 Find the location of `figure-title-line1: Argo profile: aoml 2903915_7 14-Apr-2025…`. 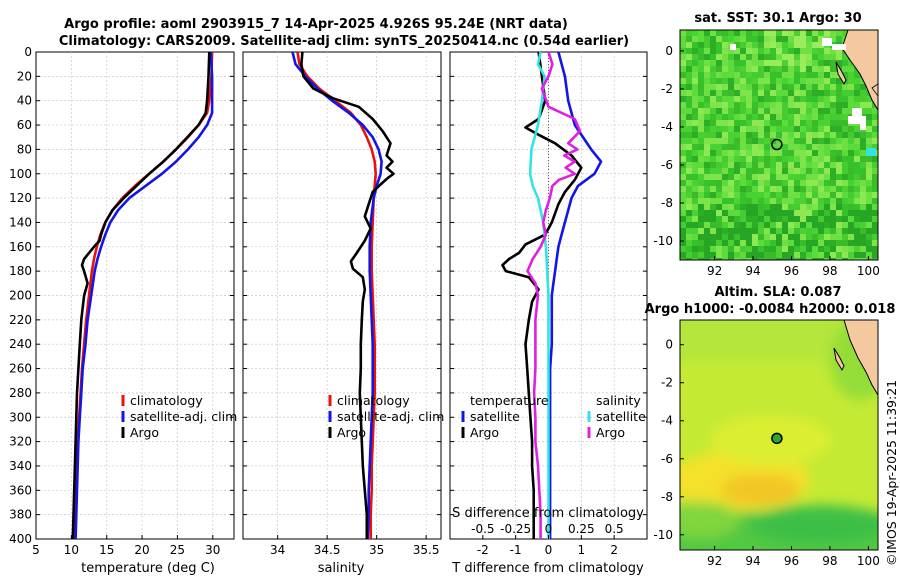

figure-title-line1: Argo profile: aoml 2903915_7 14-Apr-2025… is located at coordinates (316, 24).